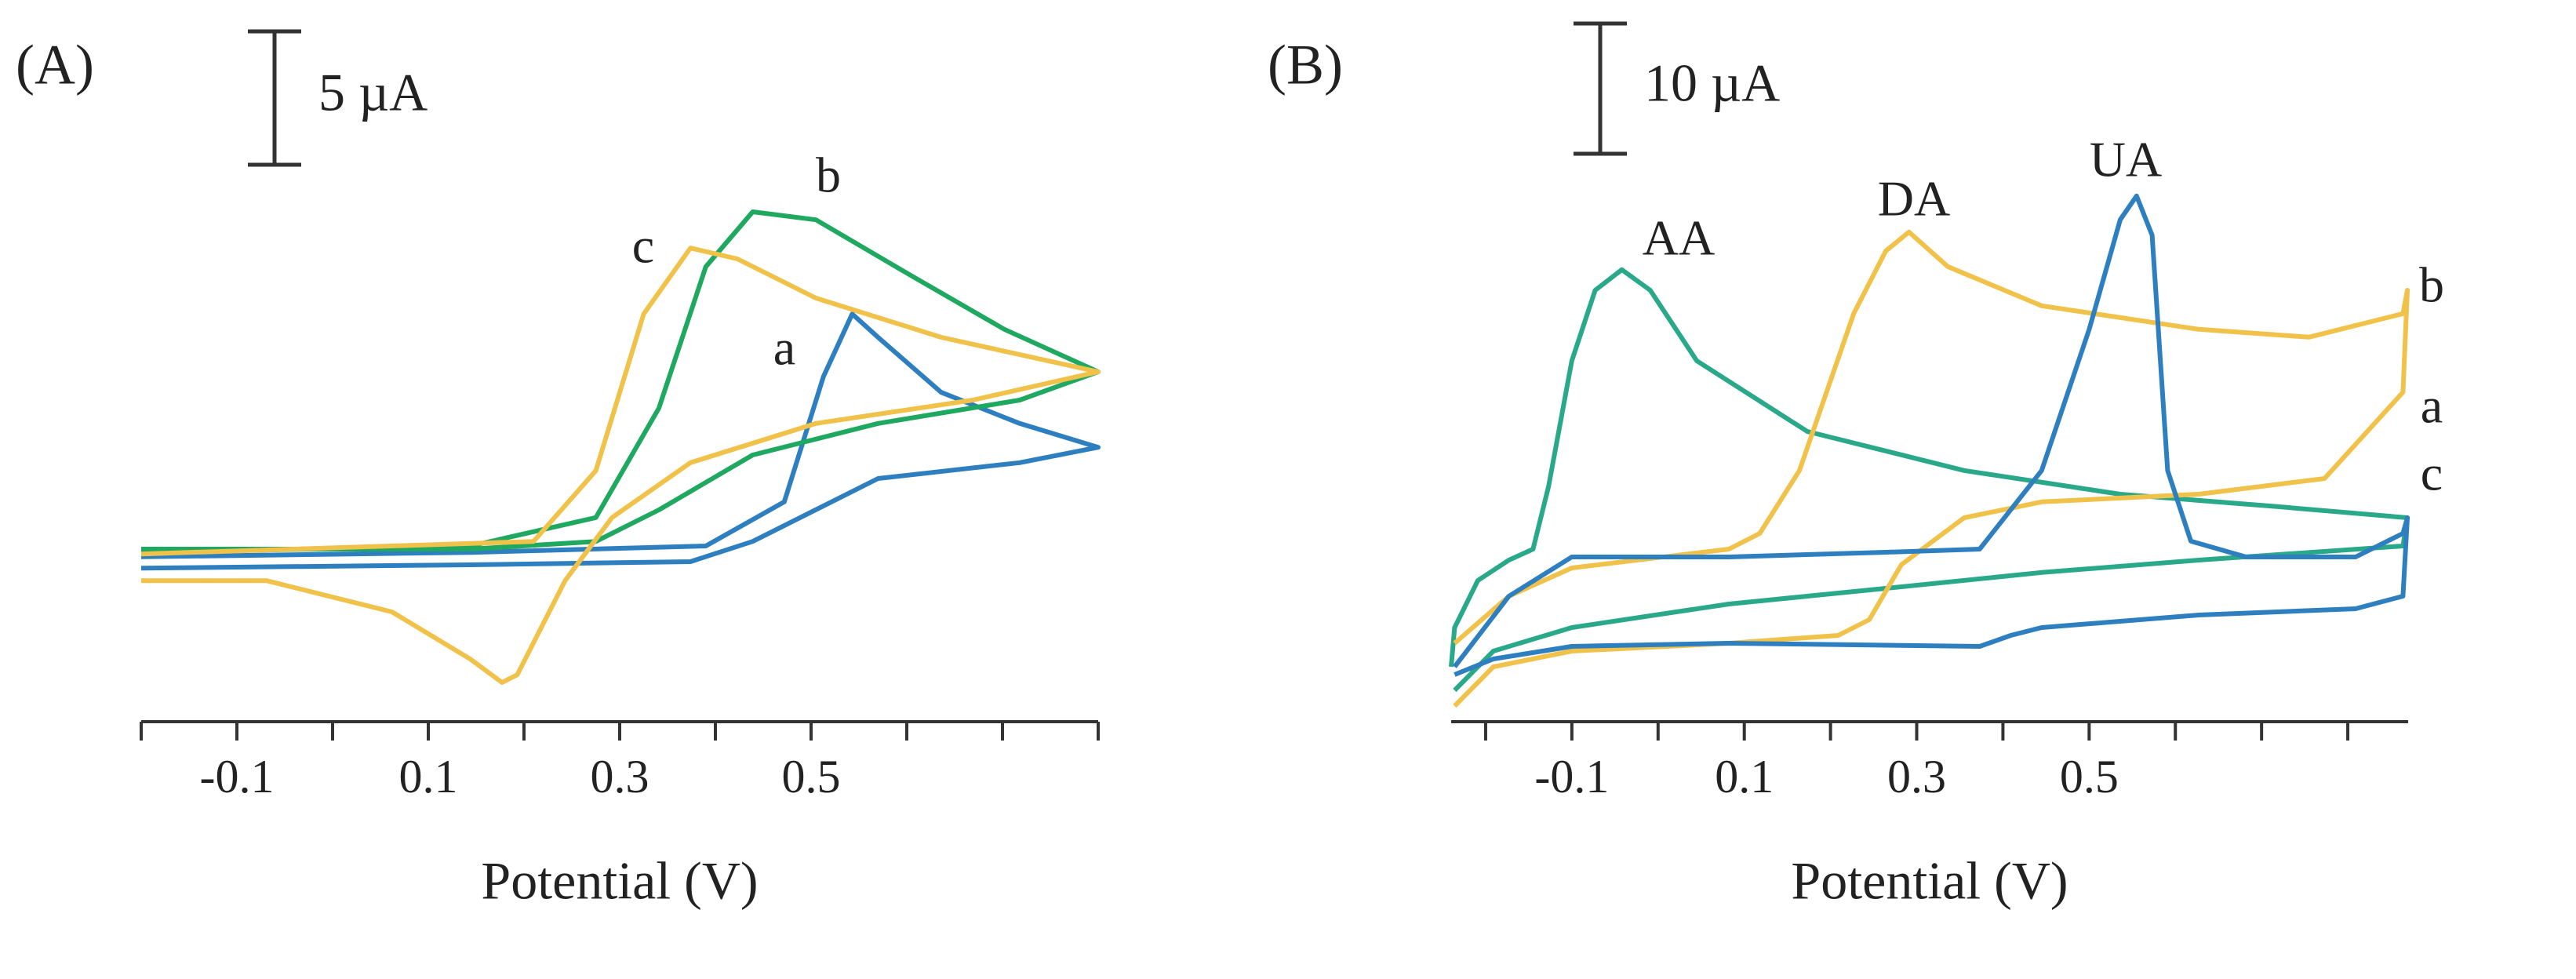 The width and height of the screenshot is (2576, 979). What do you see at coordinates (1712, 83) in the screenshot?
I see `scale-bar-label: 10 µA` at bounding box center [1712, 83].